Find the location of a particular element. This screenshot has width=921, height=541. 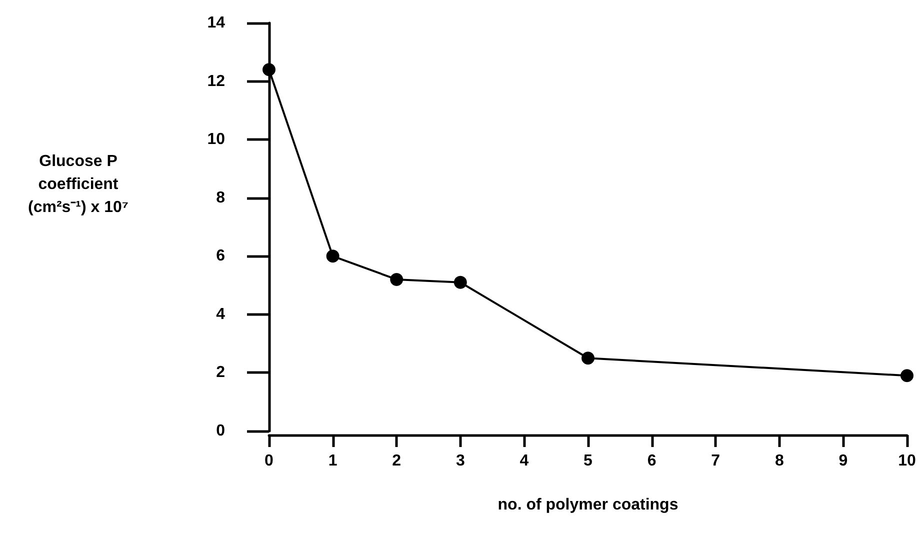

x-tick-label: 9 is located at coordinates (843, 461).